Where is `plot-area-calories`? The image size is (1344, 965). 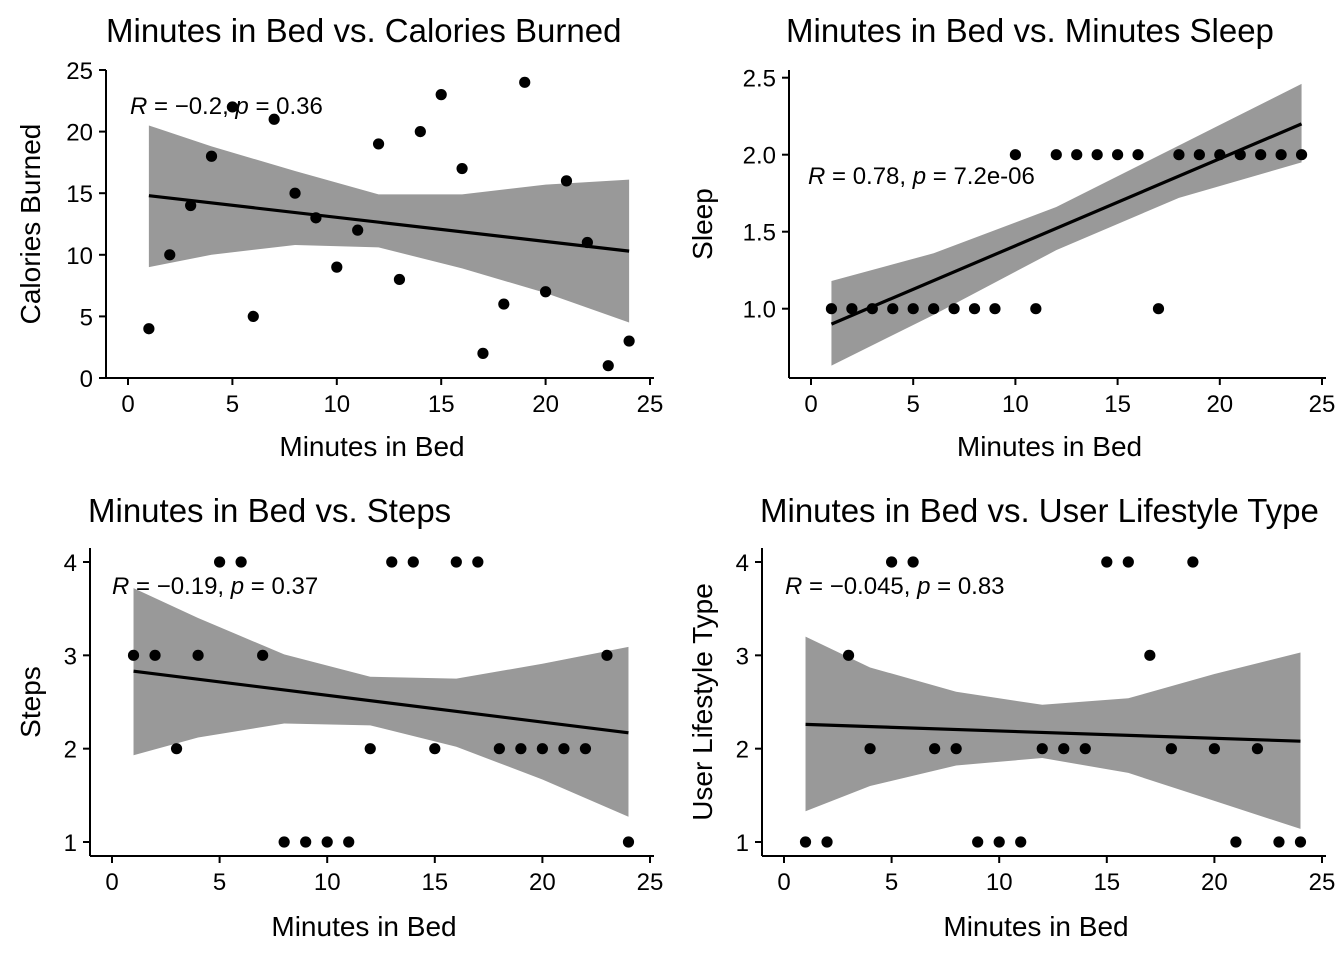 plot-area-calories is located at coordinates (389, 224).